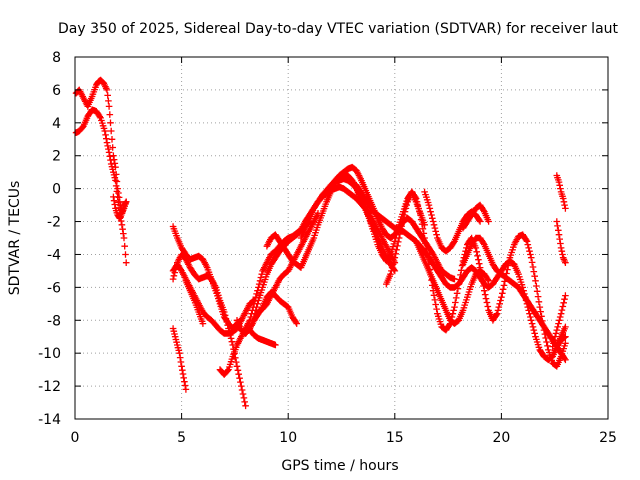 The image size is (640, 480). What do you see at coordinates (49, 420) in the screenshot?
I see `y-tick-label: -14` at bounding box center [49, 420].